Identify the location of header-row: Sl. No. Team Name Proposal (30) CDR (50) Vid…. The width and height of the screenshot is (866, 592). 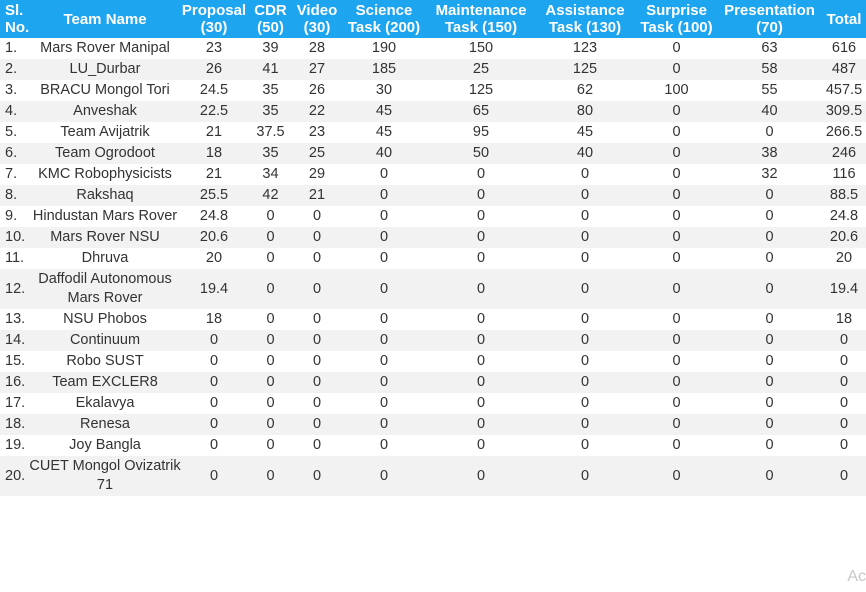
(433, 19).